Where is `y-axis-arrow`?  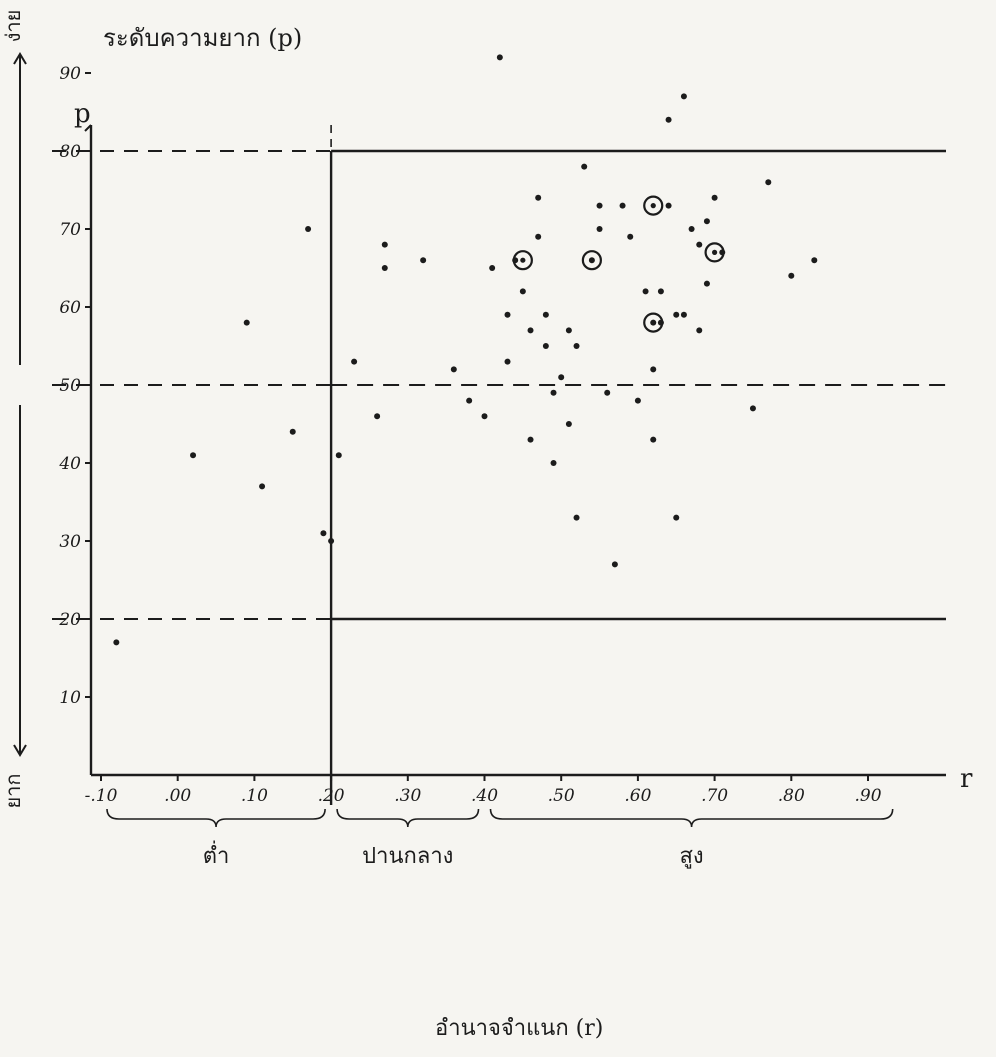 y-axis-arrow is located at coordinates (88, 128).